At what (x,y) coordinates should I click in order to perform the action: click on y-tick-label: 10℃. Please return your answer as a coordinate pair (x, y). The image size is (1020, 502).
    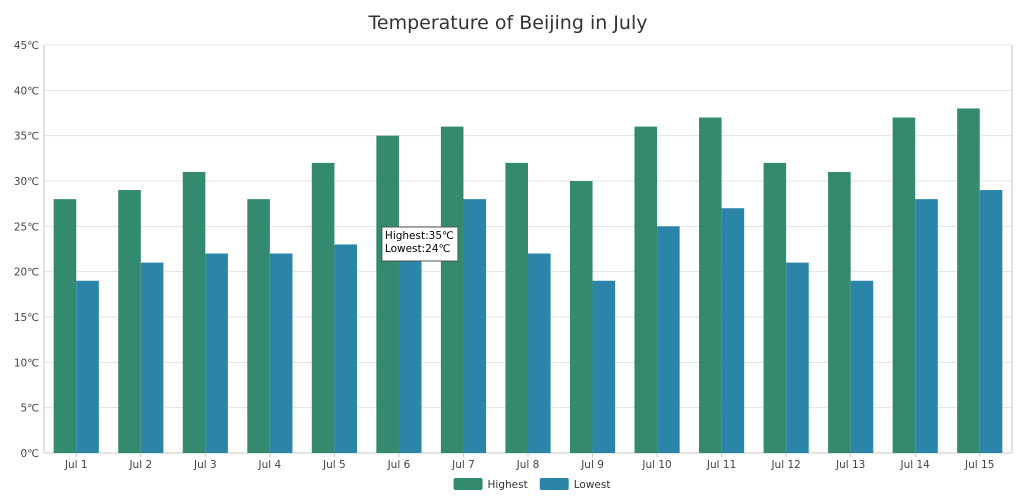
    Looking at the image, I should click on (26, 363).